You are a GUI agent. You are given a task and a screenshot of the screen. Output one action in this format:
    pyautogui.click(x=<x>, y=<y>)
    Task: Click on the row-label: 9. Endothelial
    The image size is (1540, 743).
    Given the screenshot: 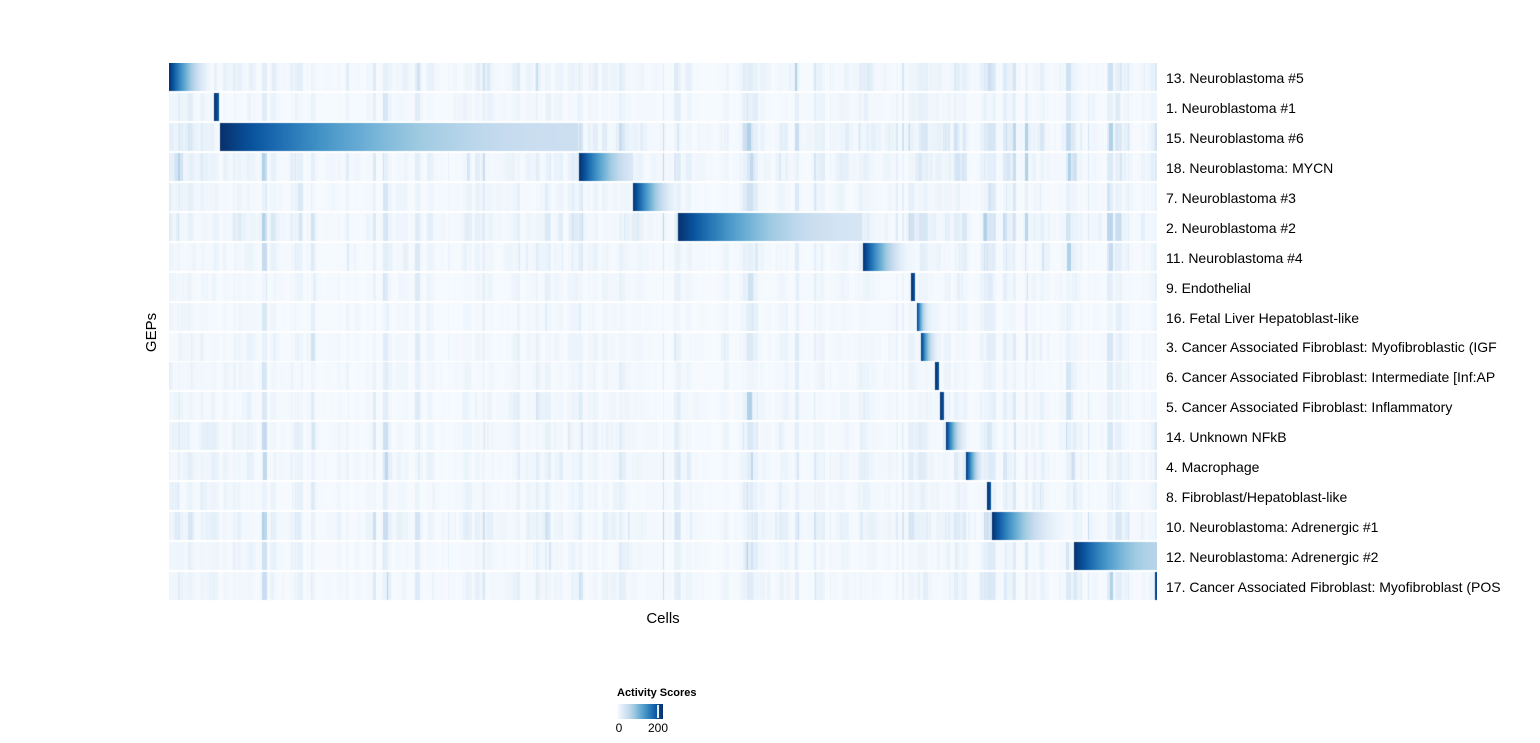 What is the action you would take?
    pyautogui.click(x=1208, y=287)
    